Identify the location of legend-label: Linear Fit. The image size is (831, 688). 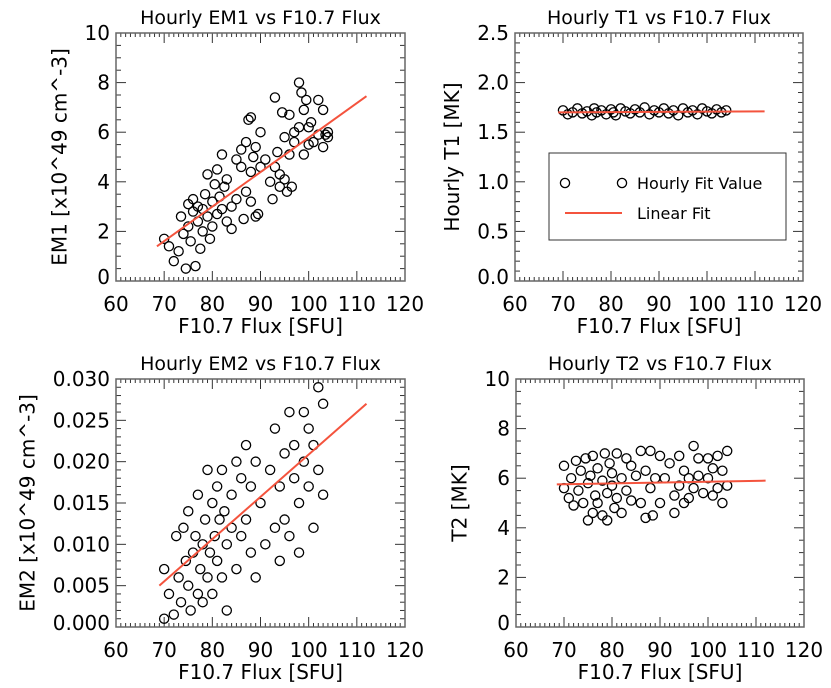
(674, 213).